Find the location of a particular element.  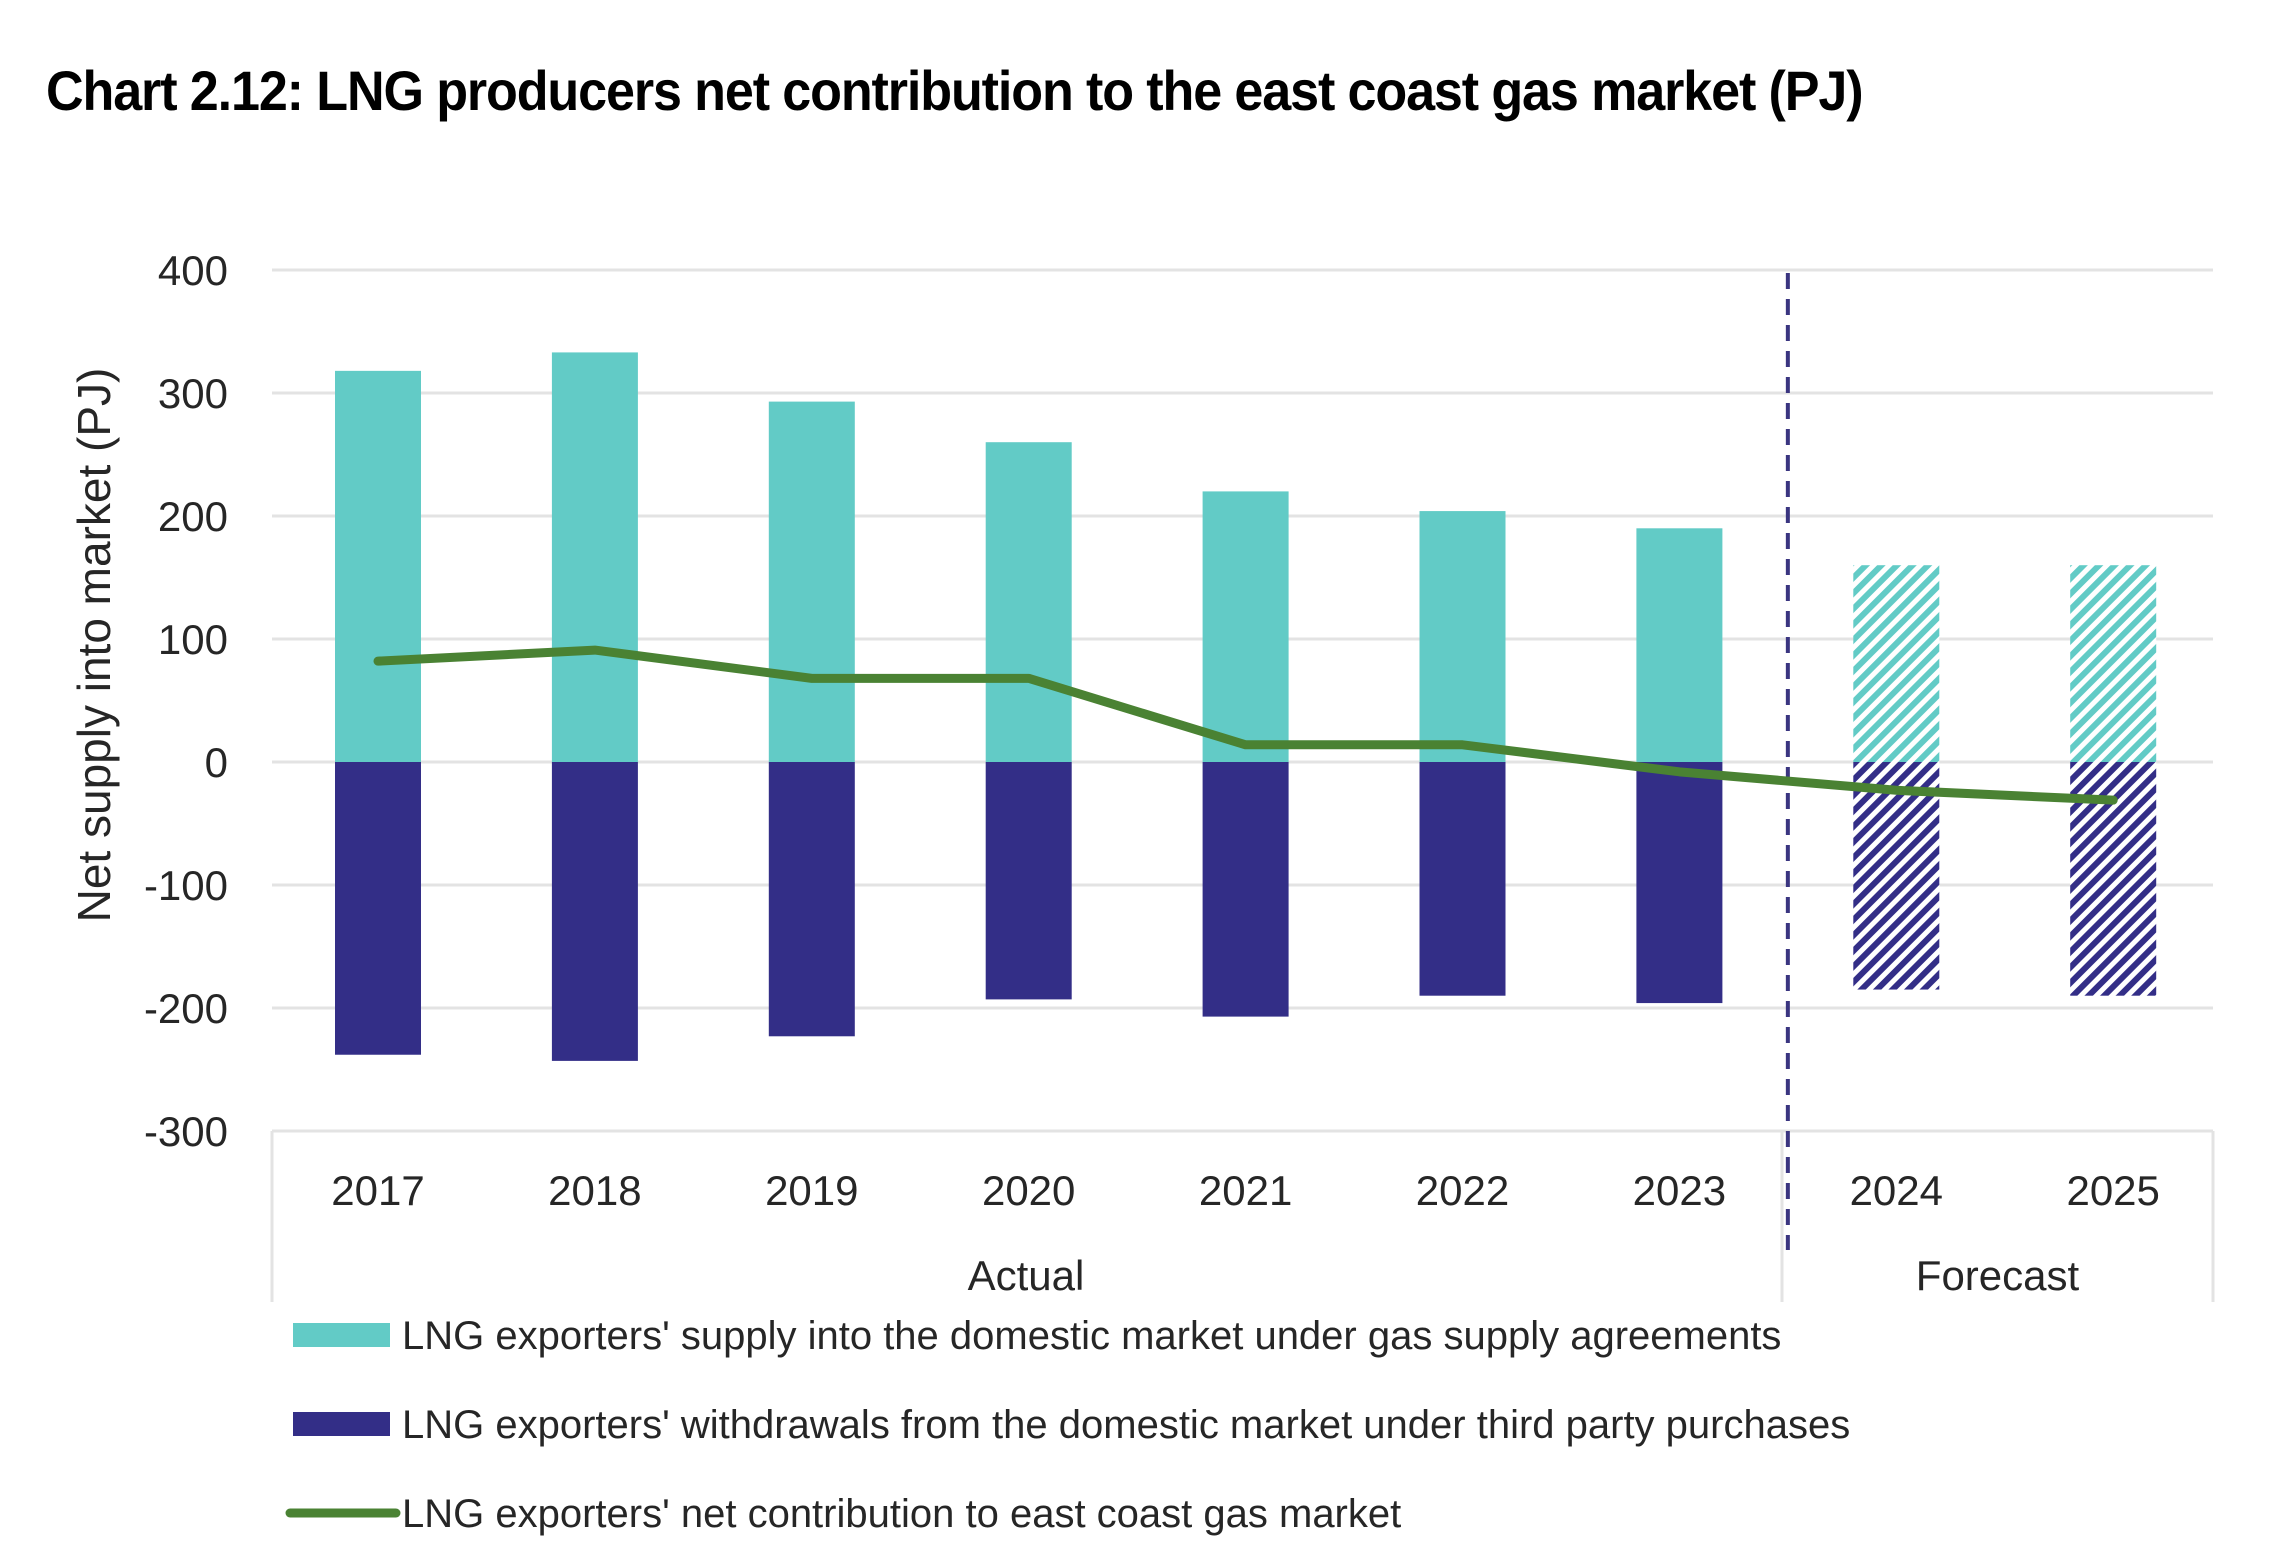

bar-withdrawals-2023 is located at coordinates (1679, 883).